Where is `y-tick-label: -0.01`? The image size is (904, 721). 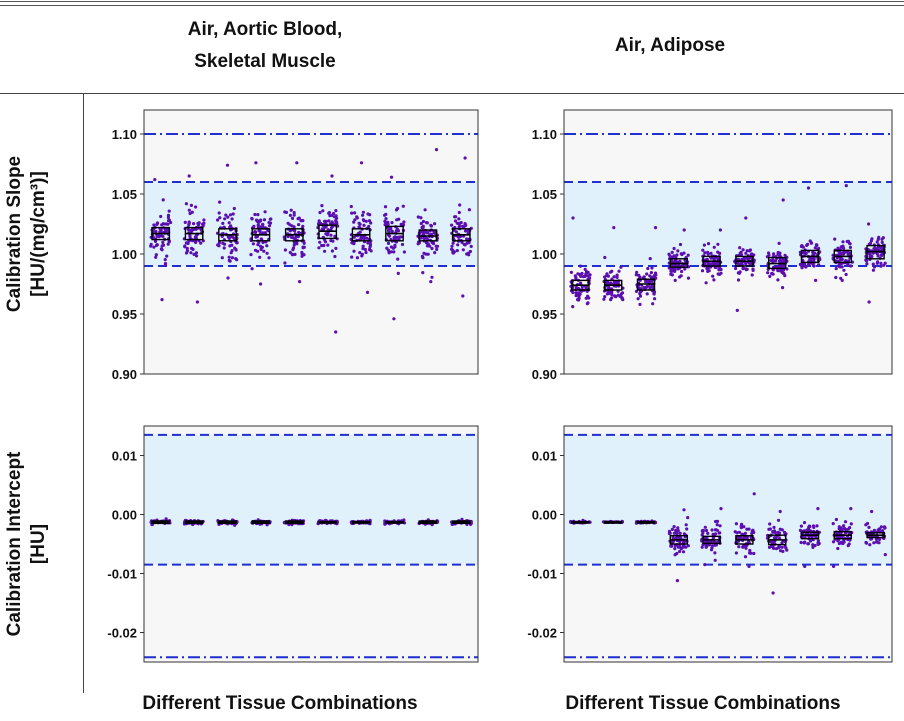 y-tick-label: -0.01 is located at coordinates (542, 574).